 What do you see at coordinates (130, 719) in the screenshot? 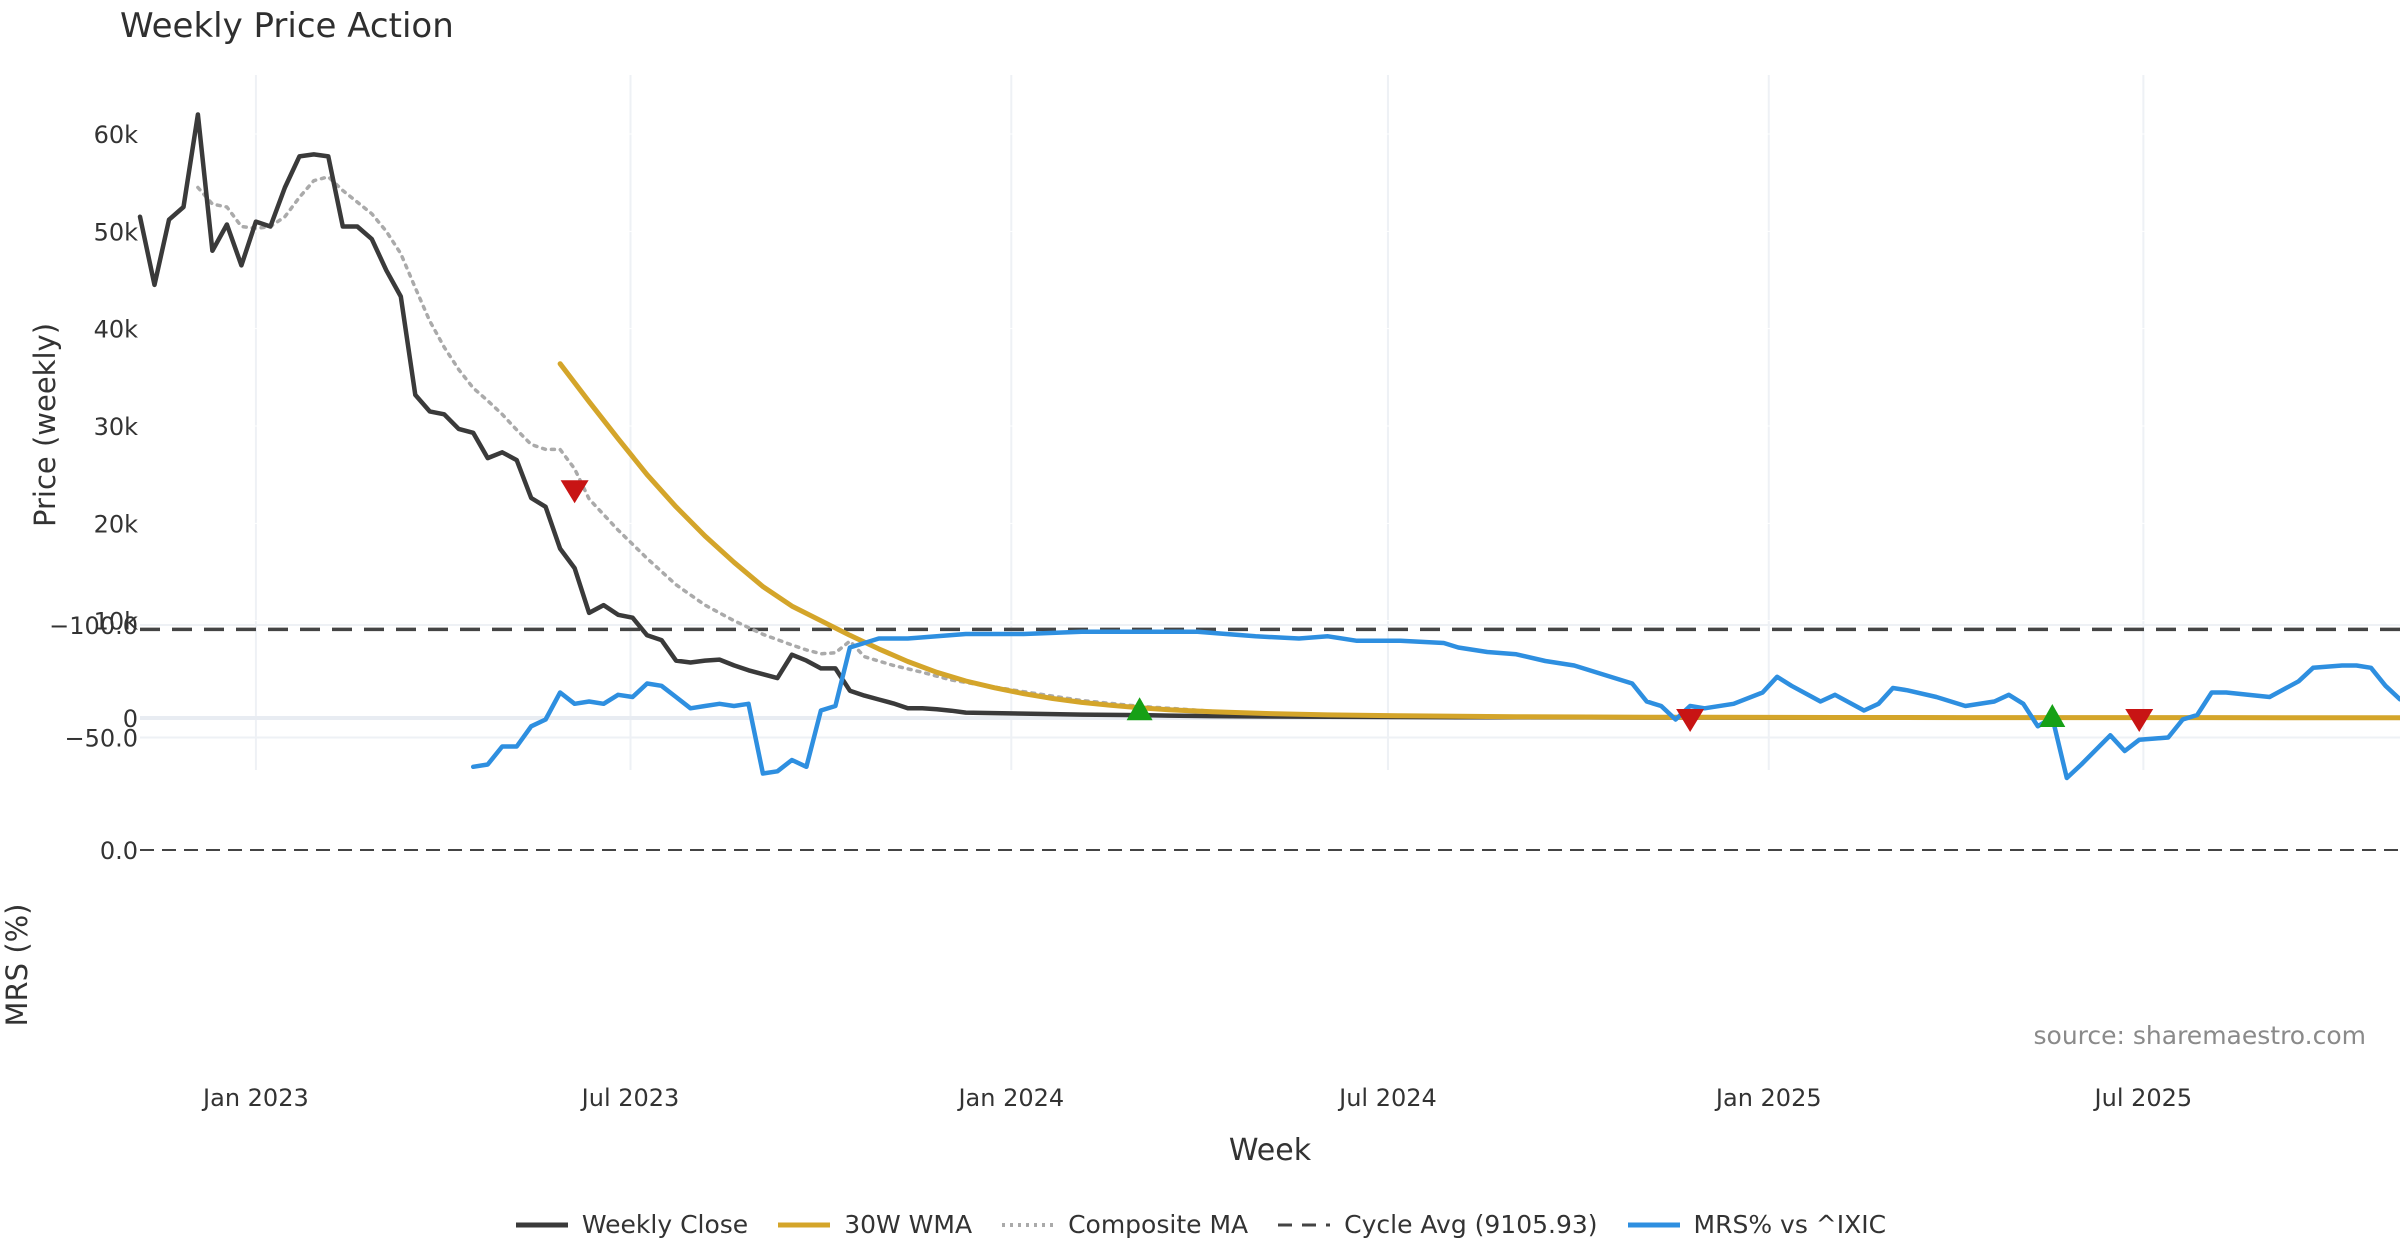
I see `y-tick-label: 0` at bounding box center [130, 719].